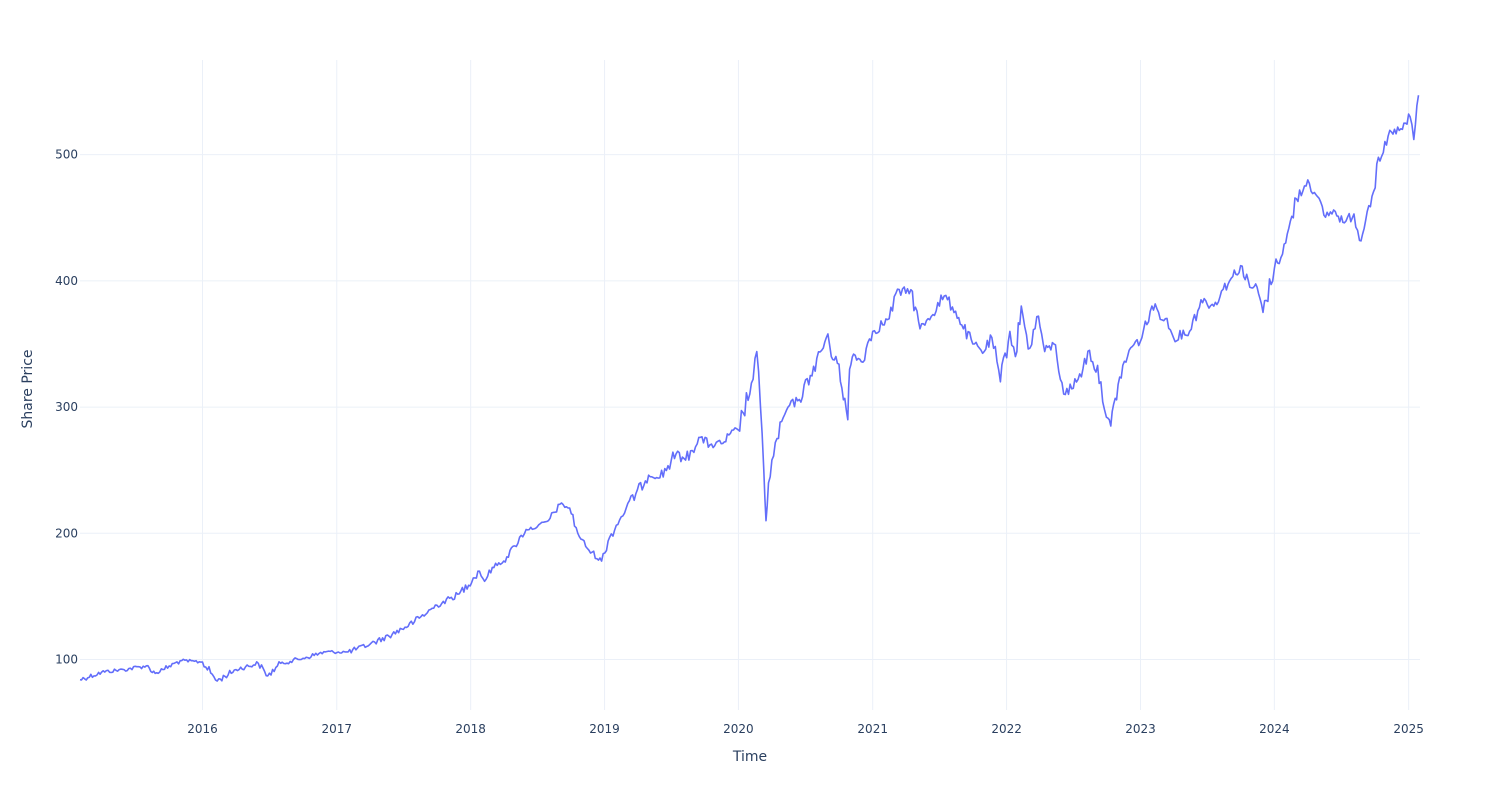  Describe the element at coordinates (202, 729) in the screenshot. I see `x-tick-label: 2016` at that location.